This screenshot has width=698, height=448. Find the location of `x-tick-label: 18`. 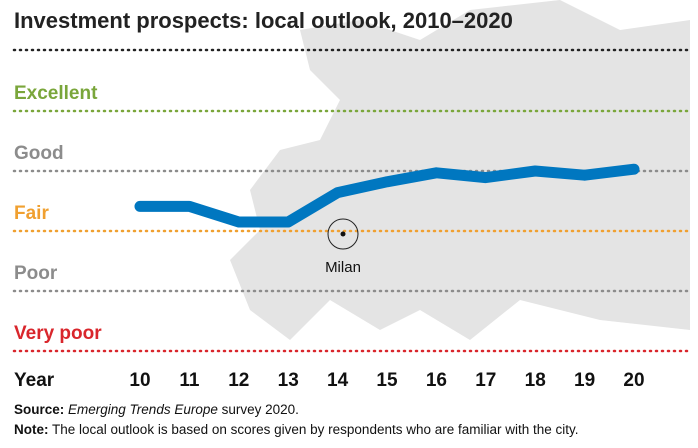

x-tick-label: 18 is located at coordinates (535, 380).